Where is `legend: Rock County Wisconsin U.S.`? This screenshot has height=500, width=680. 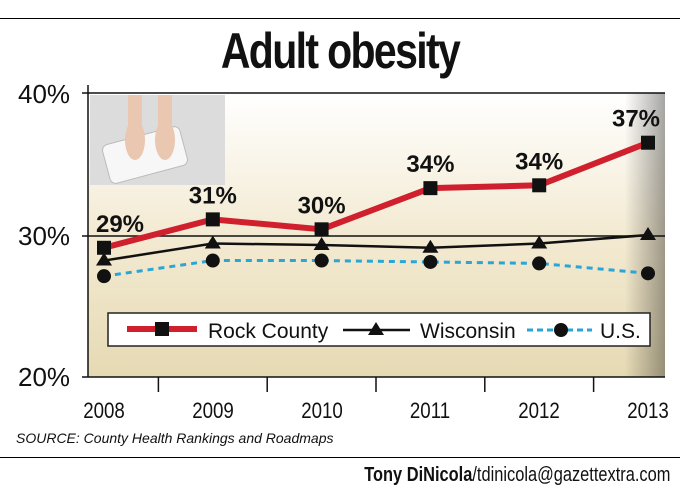
legend: Rock County Wisconsin U.S. is located at coordinates (379, 329).